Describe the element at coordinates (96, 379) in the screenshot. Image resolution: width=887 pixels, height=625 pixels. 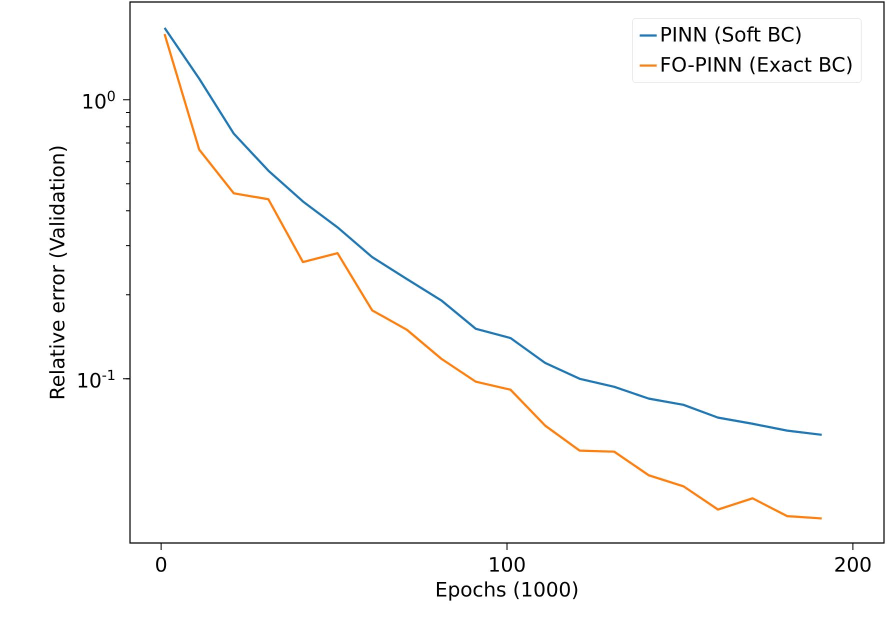
I see `y-tick-label: 10$^{-1}$` at that location.